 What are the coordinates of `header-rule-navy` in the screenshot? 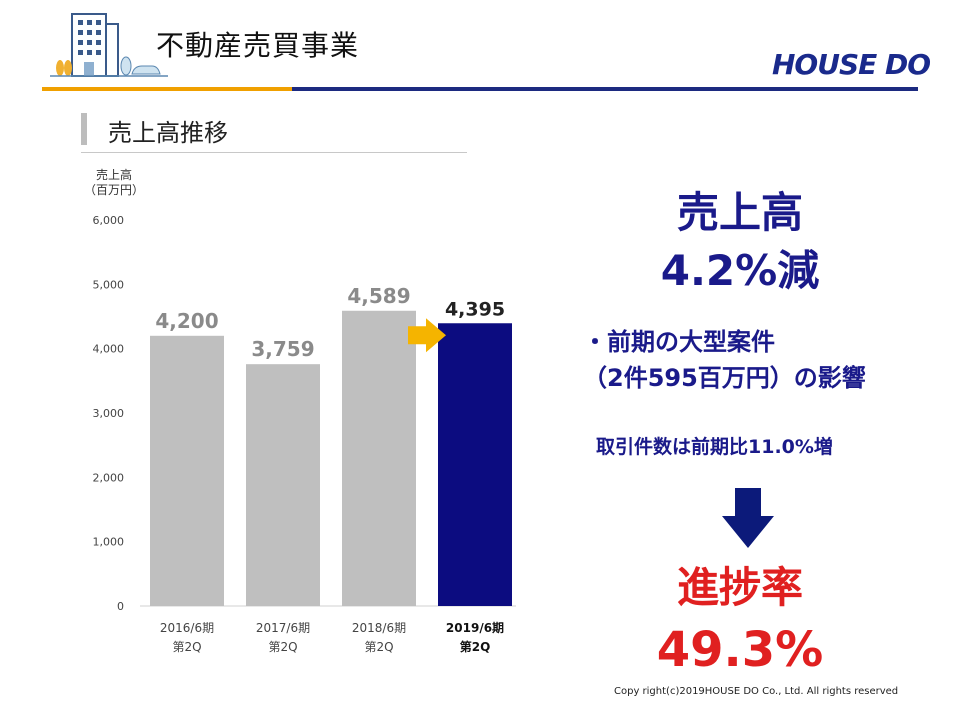 It's located at (605, 89).